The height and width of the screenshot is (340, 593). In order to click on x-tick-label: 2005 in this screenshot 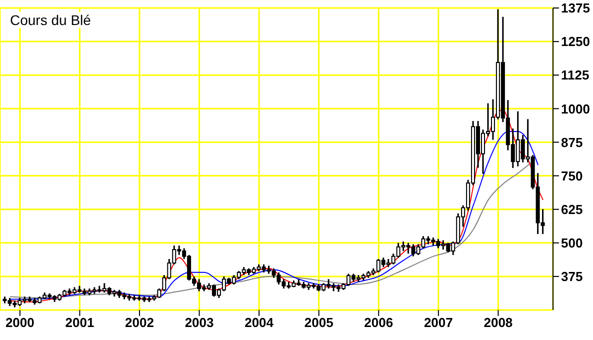, I will do `click(319, 322)`.